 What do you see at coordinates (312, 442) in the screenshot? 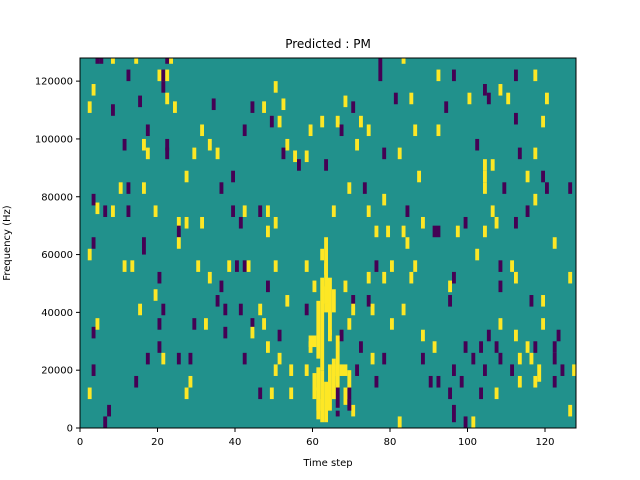
I see `x-tick-label: 60` at bounding box center [312, 442].